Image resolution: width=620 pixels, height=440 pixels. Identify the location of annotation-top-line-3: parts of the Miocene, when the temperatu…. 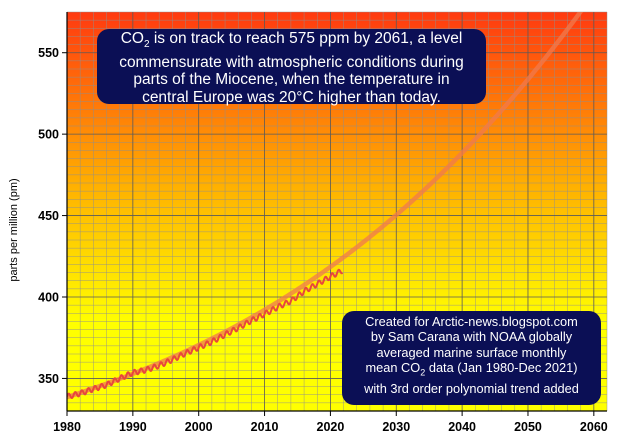
(291, 80).